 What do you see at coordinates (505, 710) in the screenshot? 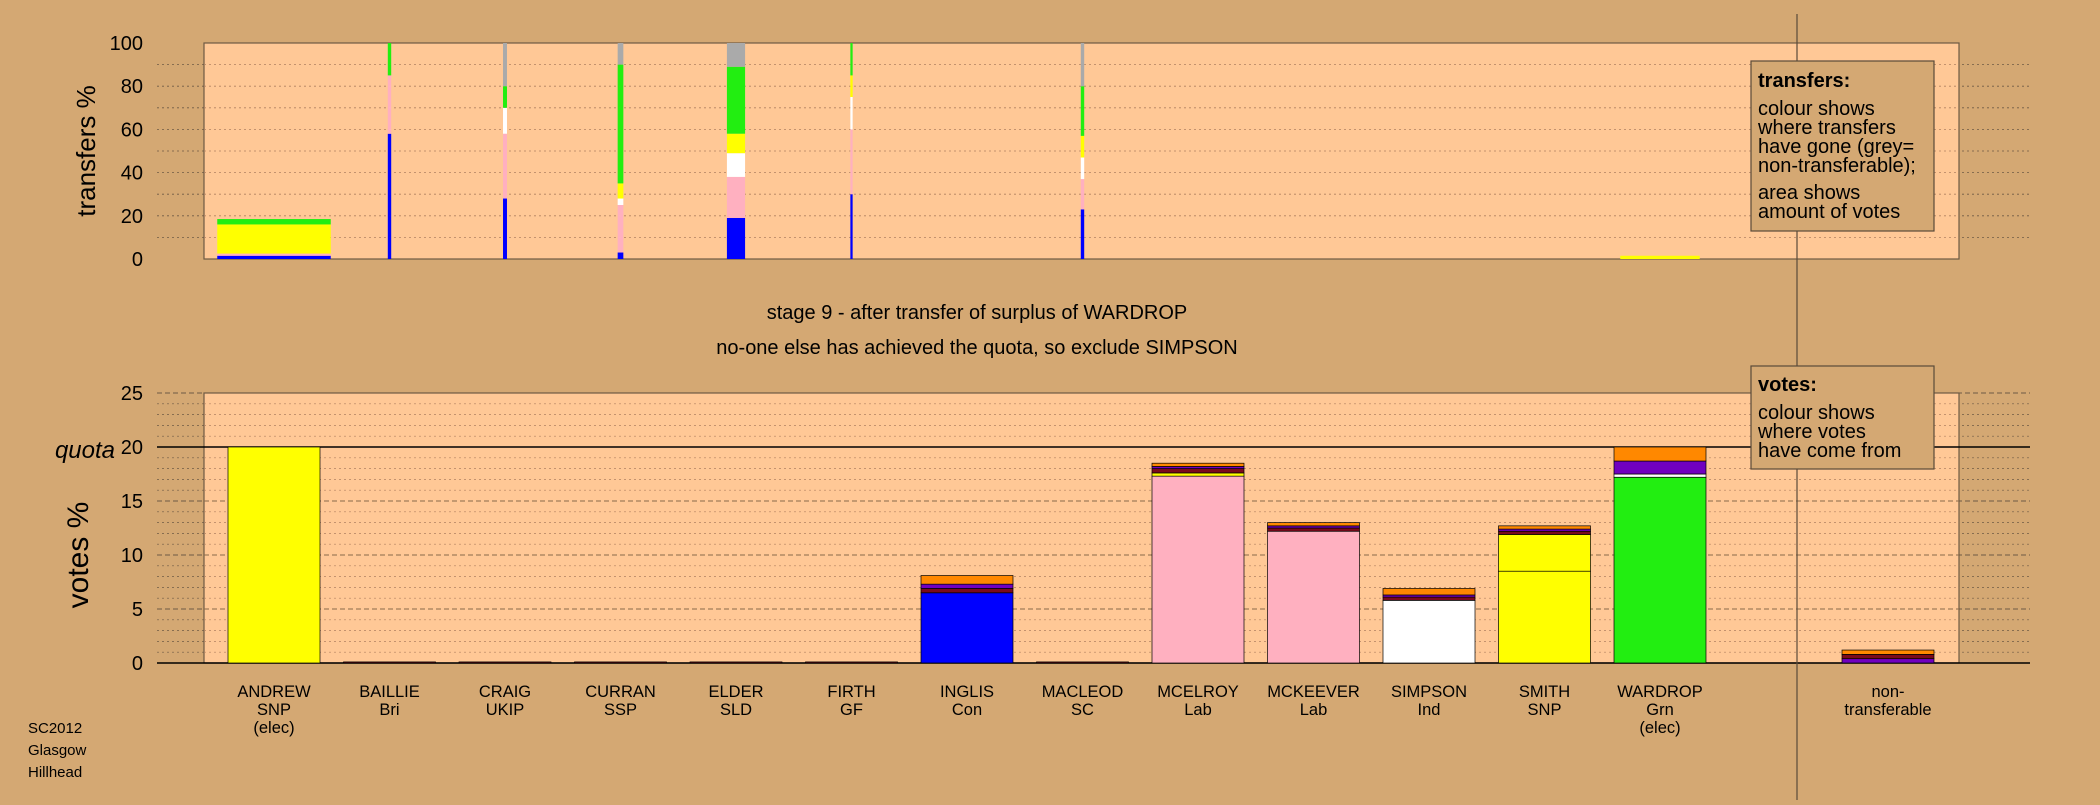
I see `candidate-label: UKIP` at bounding box center [505, 710].